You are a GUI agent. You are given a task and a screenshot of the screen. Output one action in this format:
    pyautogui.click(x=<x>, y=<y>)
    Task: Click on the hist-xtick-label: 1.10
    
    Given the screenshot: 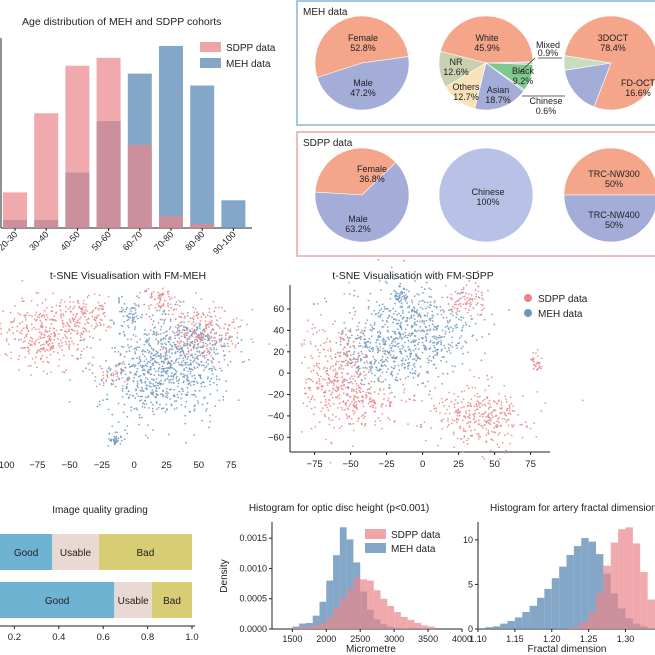 What is the action you would take?
    pyautogui.click(x=478, y=639)
    